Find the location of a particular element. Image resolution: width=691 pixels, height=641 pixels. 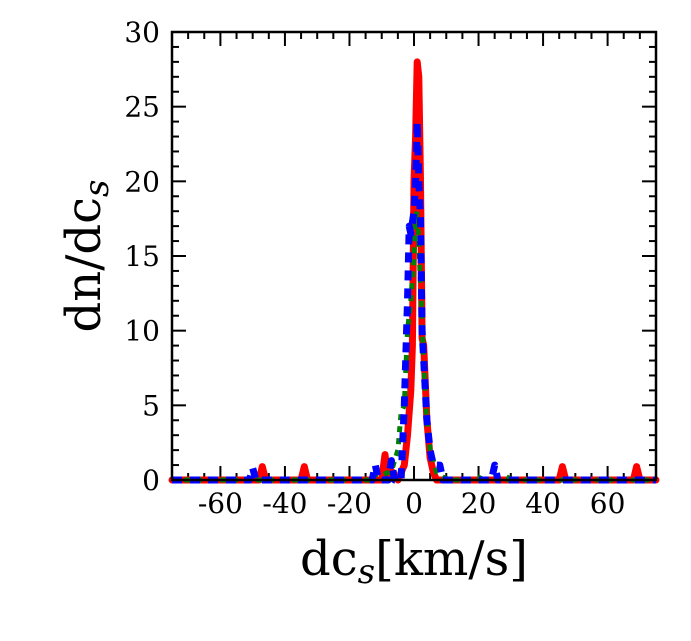

x-tick-label: 0 is located at coordinates (414, 503).